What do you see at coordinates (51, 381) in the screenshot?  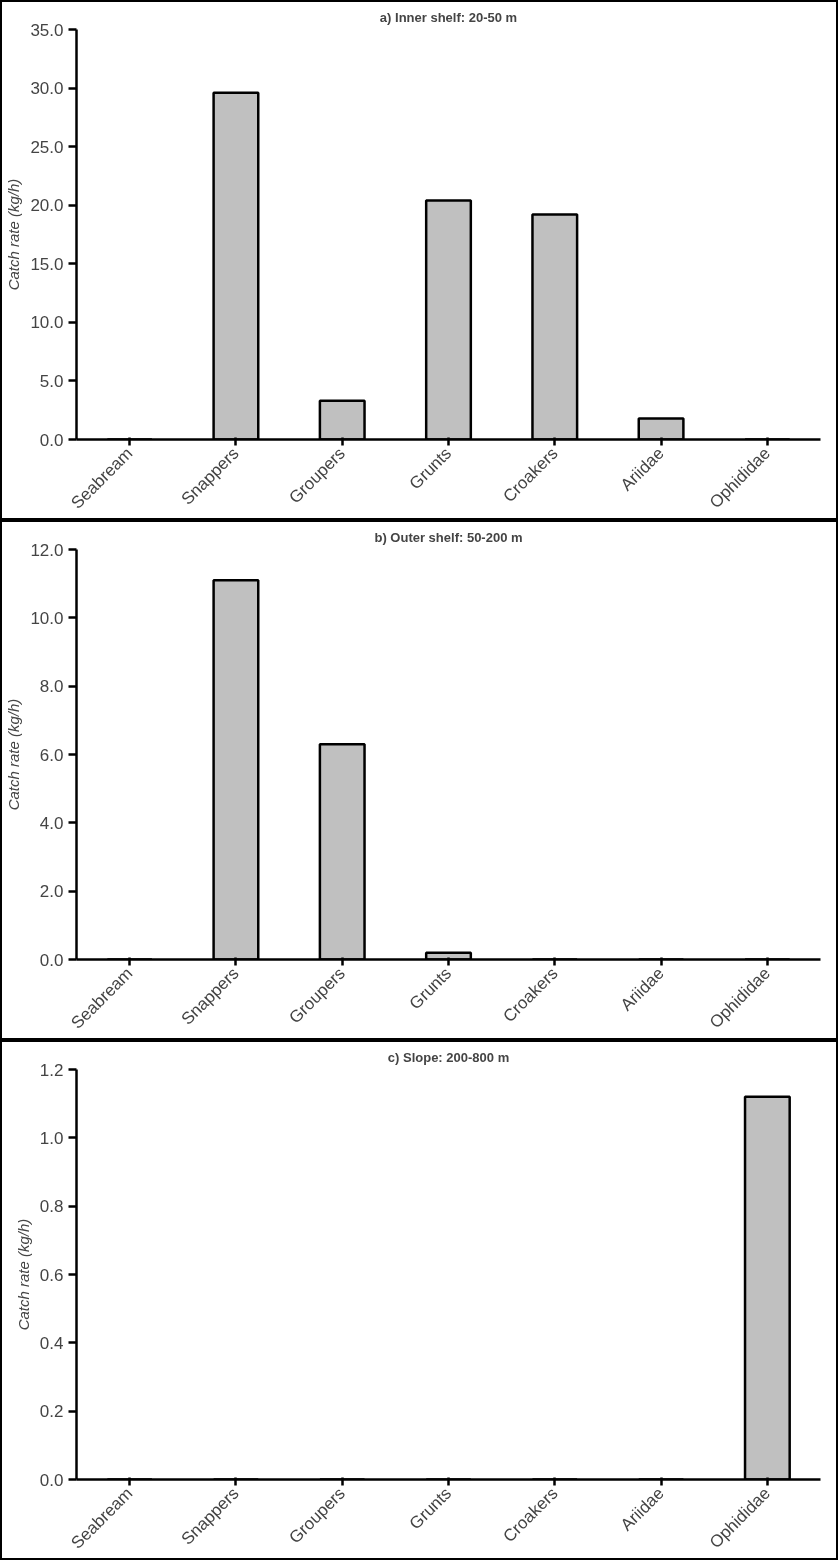 I see `y-tick-label: 5.0` at bounding box center [51, 381].